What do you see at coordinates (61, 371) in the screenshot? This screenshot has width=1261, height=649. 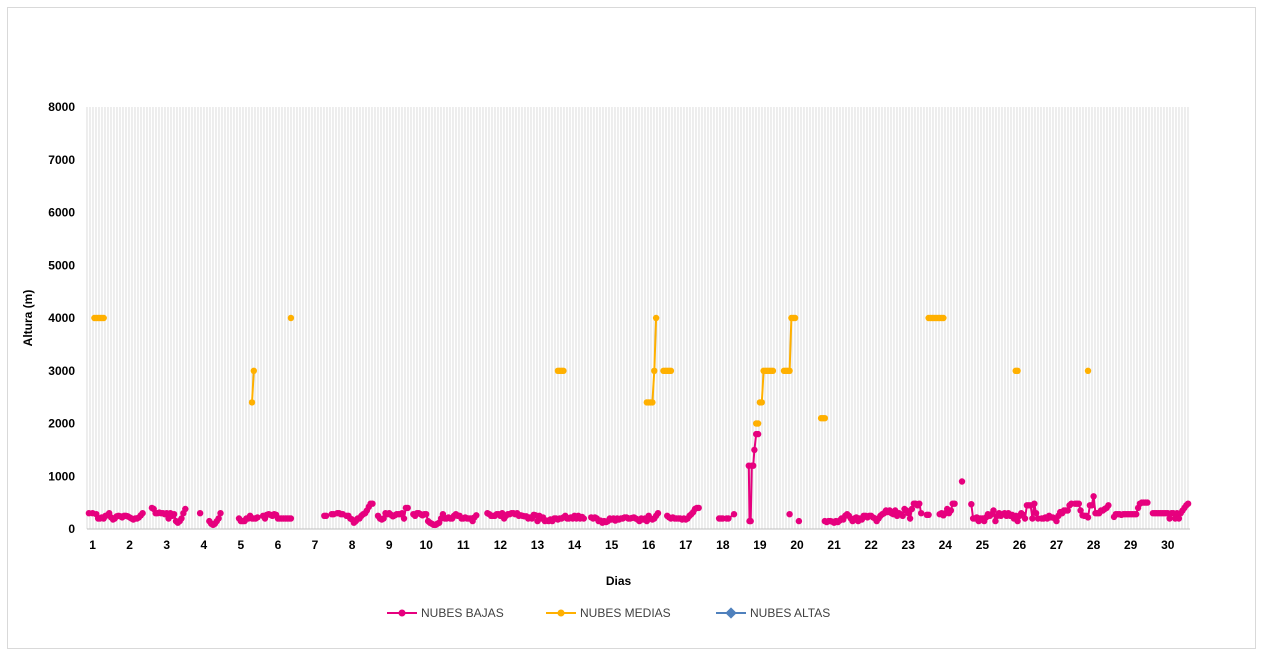 I see `y-tick-label: 3000` at bounding box center [61, 371].